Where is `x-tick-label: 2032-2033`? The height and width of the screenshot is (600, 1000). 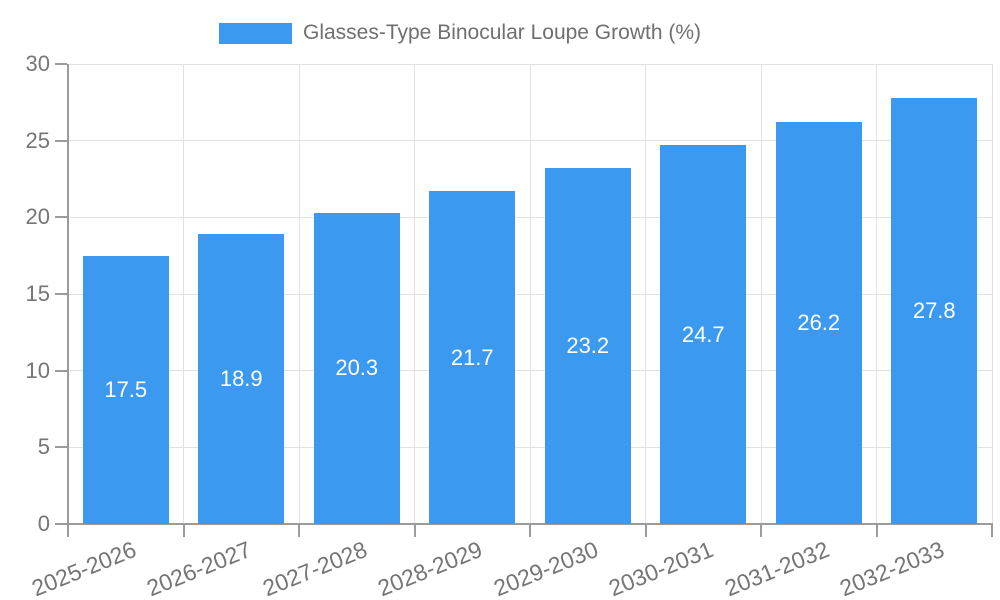
x-tick-label: 2032-2033 is located at coordinates (892, 568).